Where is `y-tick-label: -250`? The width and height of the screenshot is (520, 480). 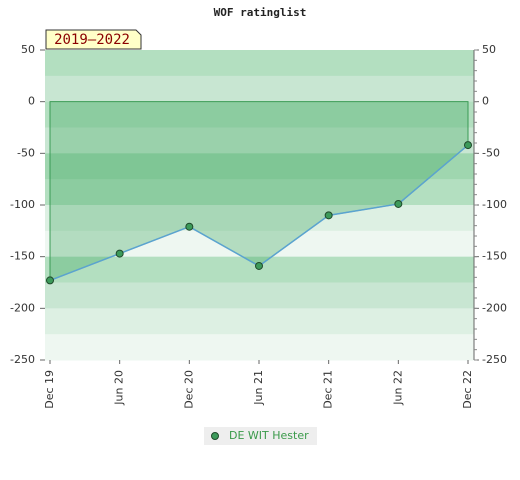
y-tick-label: -250 is located at coordinates (22, 359).